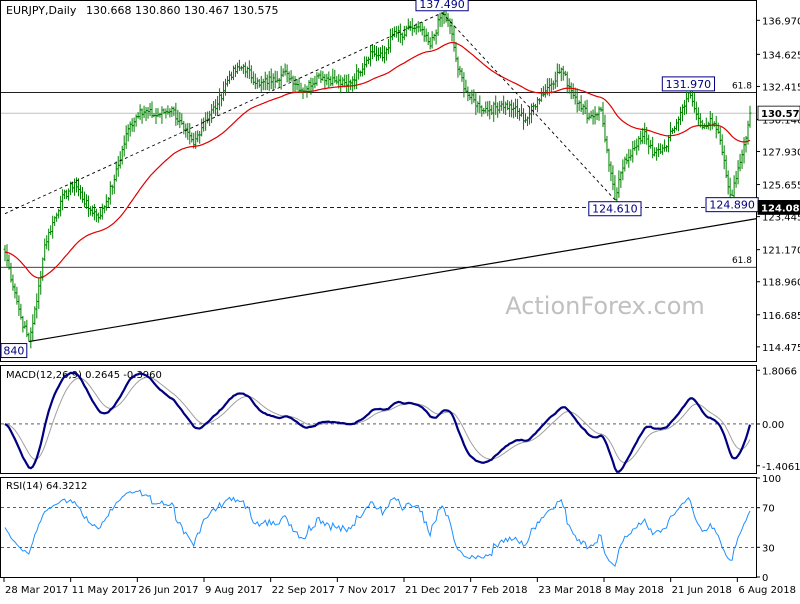  Describe the element at coordinates (84, 375) in the screenshot. I see `macd-title: MACD(12,26,9) 0.2645 -0.3960` at that location.